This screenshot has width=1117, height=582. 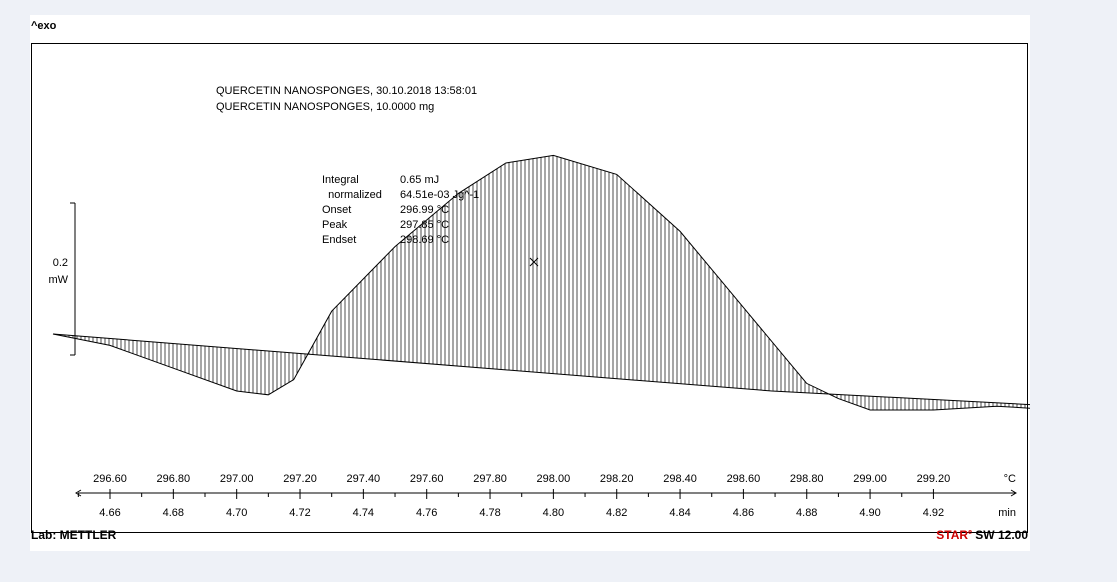 I want to click on result-value: 296.99 °C, so click(x=424, y=210).